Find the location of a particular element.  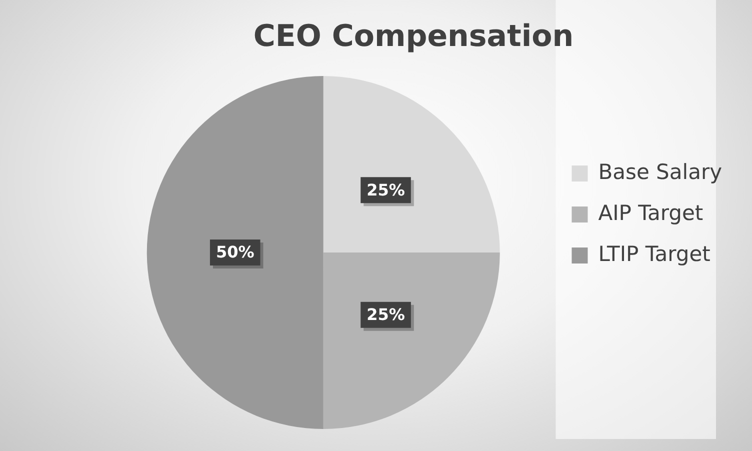

chart-title: CEO Compensation is located at coordinates (413, 36).